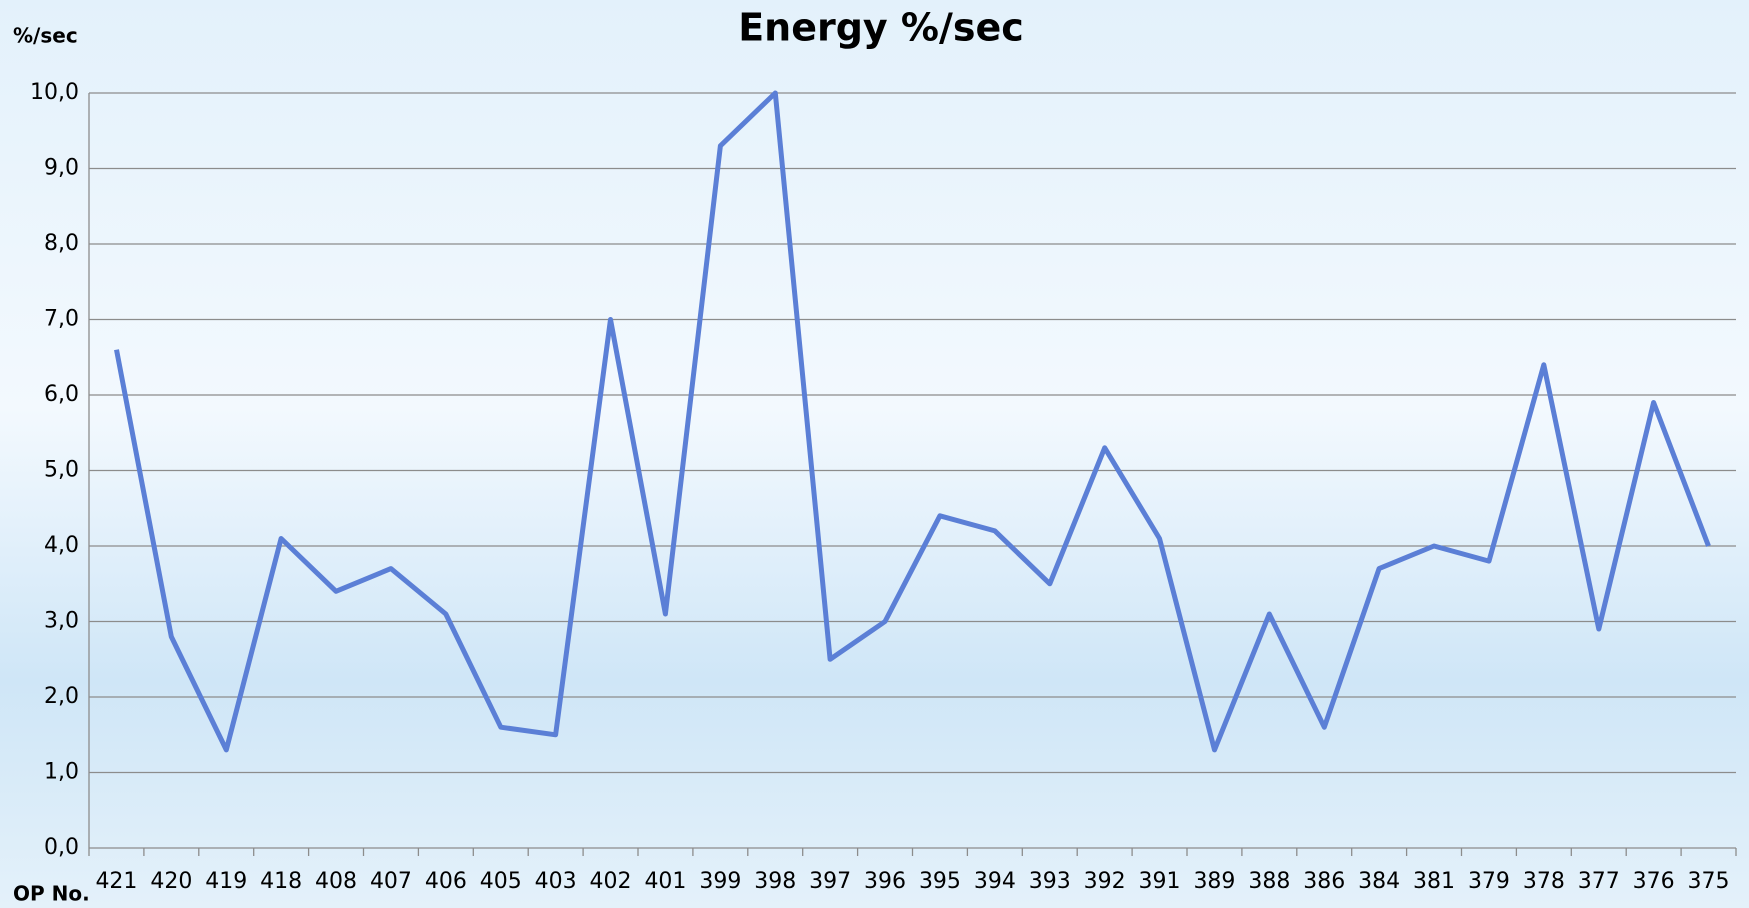 This screenshot has height=908, width=1749. What do you see at coordinates (116, 881) in the screenshot?
I see `x-tick-label: 421` at bounding box center [116, 881].